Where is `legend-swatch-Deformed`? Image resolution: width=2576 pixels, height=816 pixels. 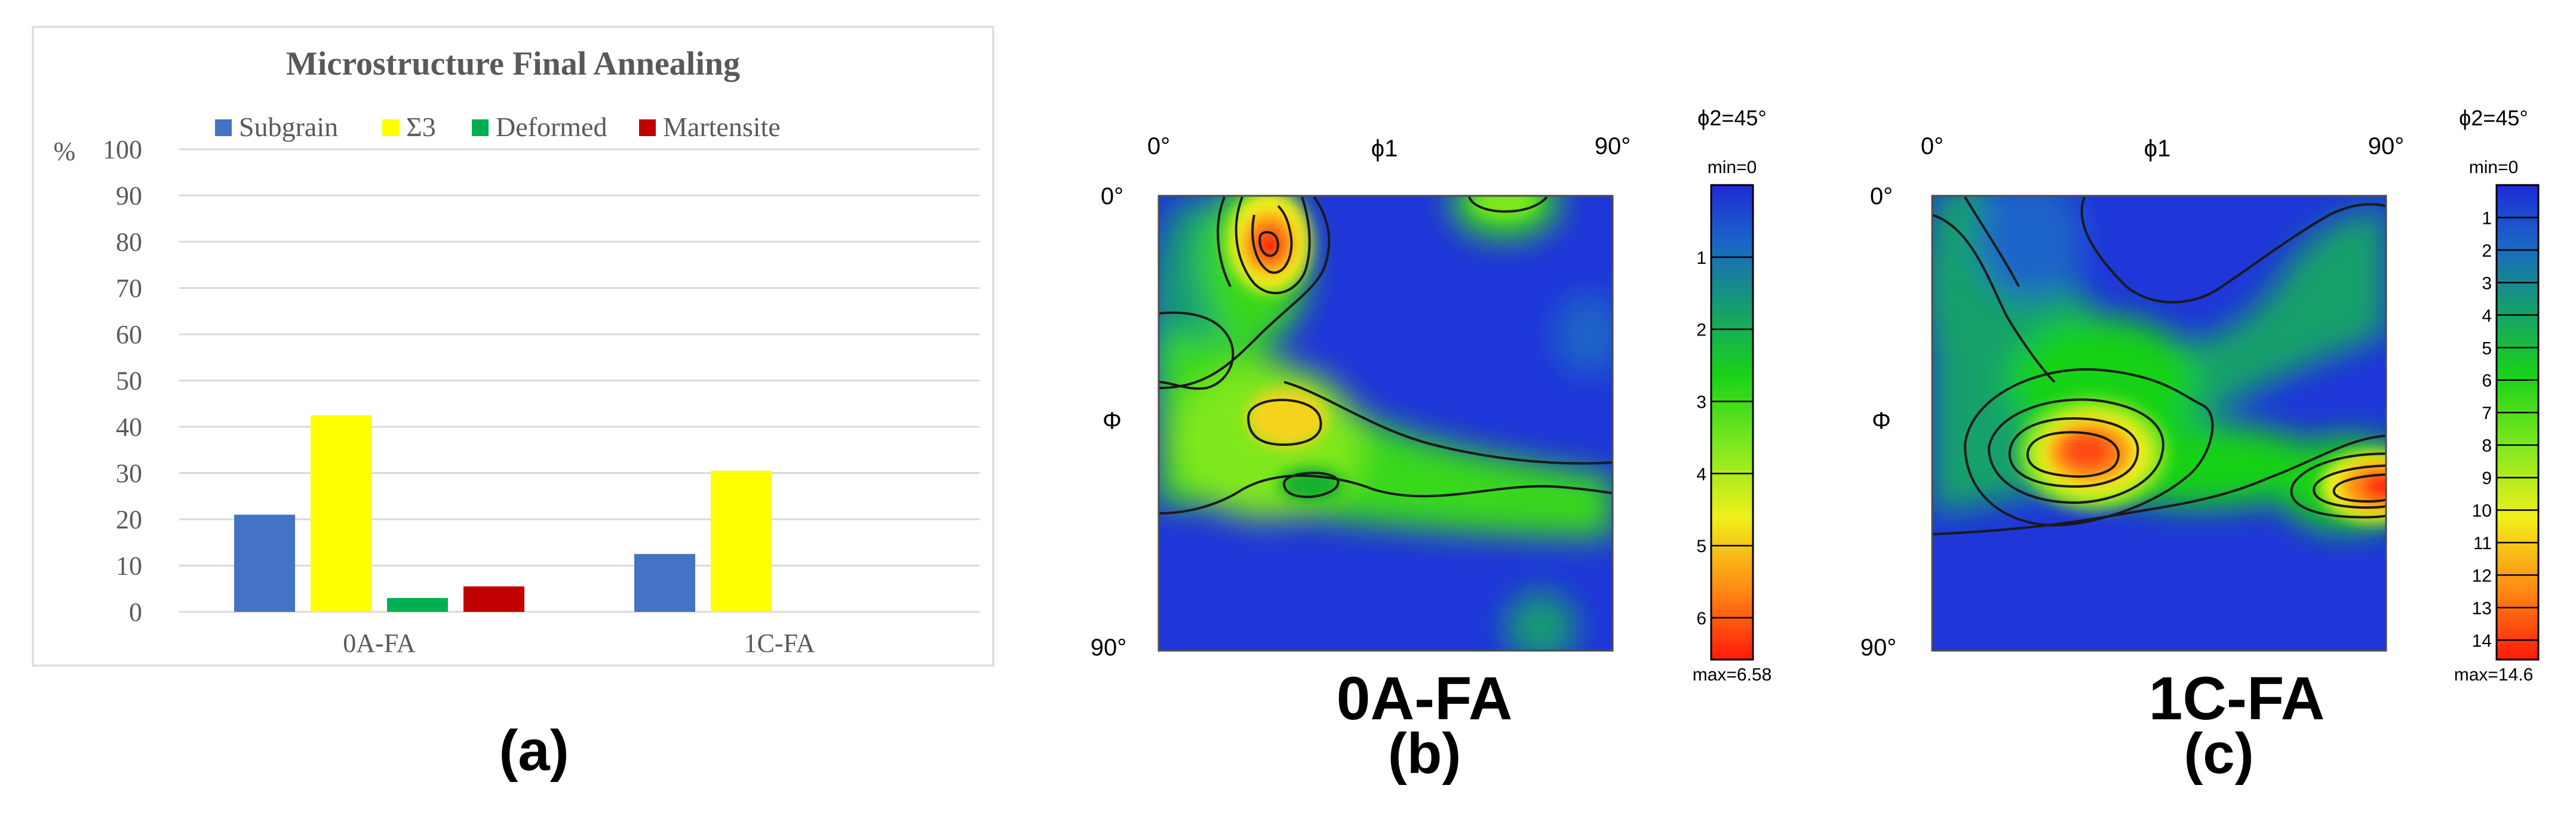 legend-swatch-Deformed is located at coordinates (480, 128).